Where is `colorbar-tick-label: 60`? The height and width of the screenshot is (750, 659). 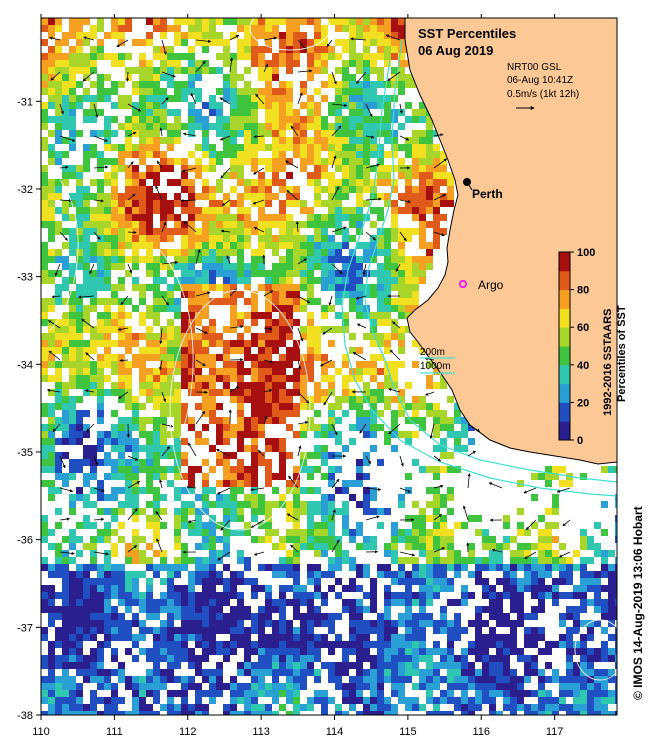
colorbar-tick-label: 60 is located at coordinates (583, 328).